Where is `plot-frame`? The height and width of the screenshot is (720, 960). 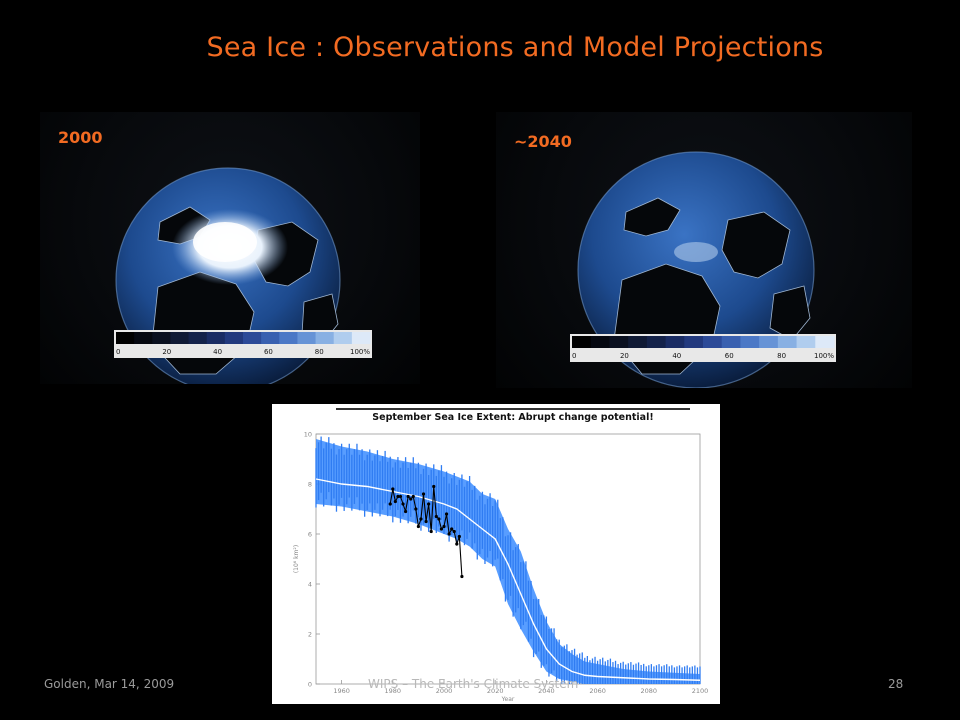
plot-frame is located at coordinates (508, 559).